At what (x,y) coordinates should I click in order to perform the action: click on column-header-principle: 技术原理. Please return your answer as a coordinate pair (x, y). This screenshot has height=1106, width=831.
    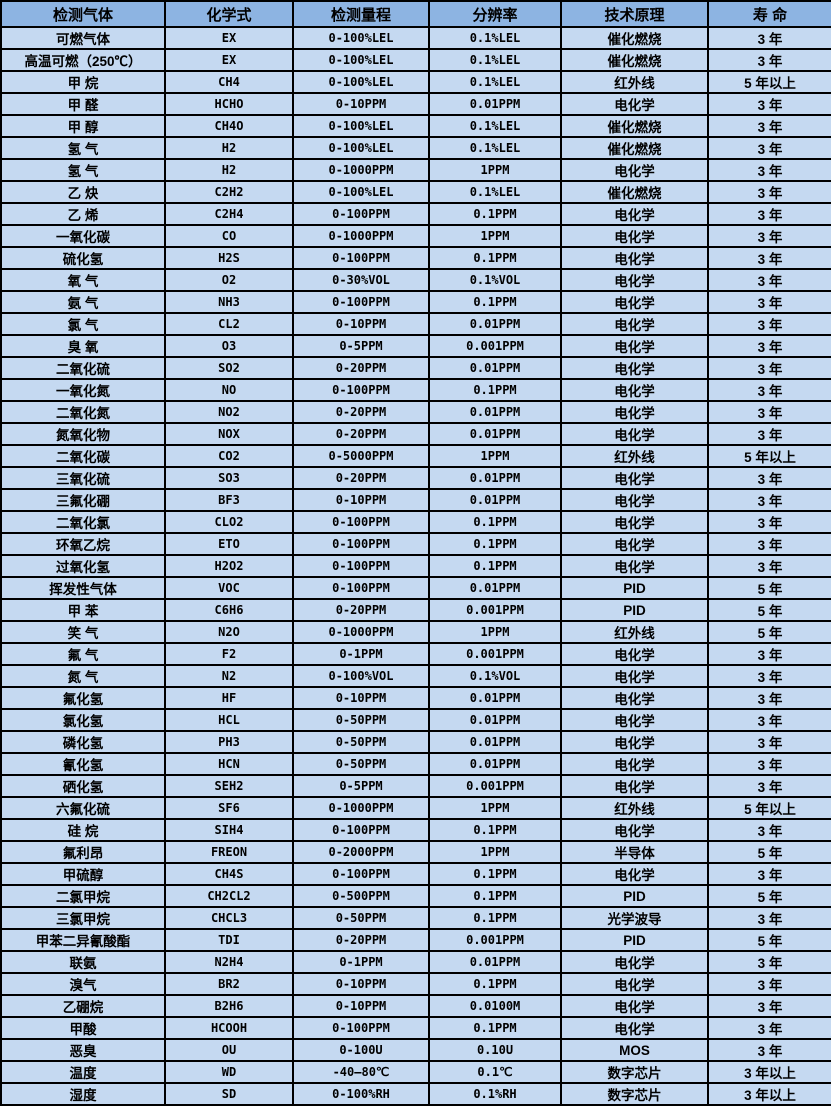
    Looking at the image, I should click on (634, 14).